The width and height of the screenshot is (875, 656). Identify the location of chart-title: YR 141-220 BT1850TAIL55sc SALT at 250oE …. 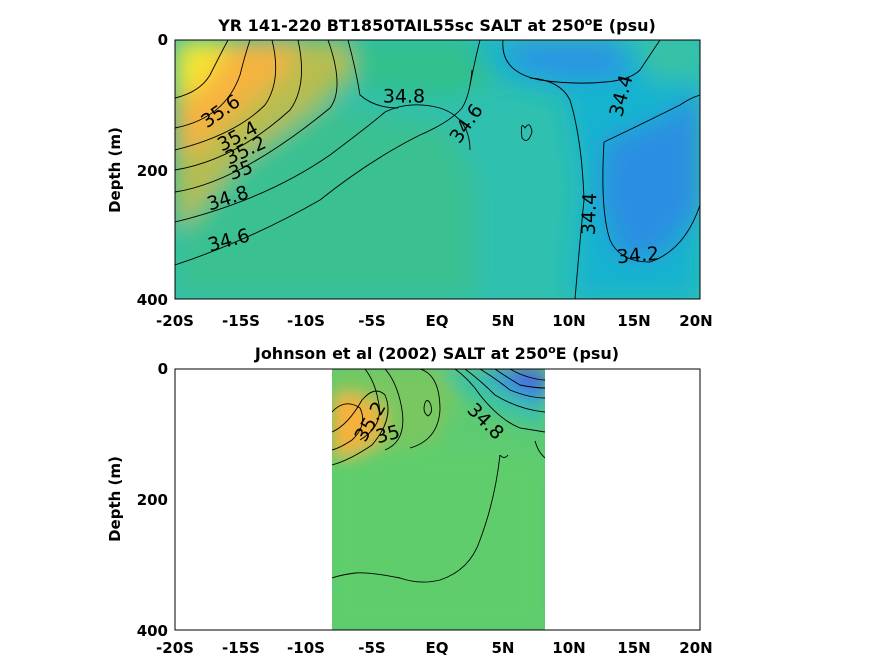
(436, 25).